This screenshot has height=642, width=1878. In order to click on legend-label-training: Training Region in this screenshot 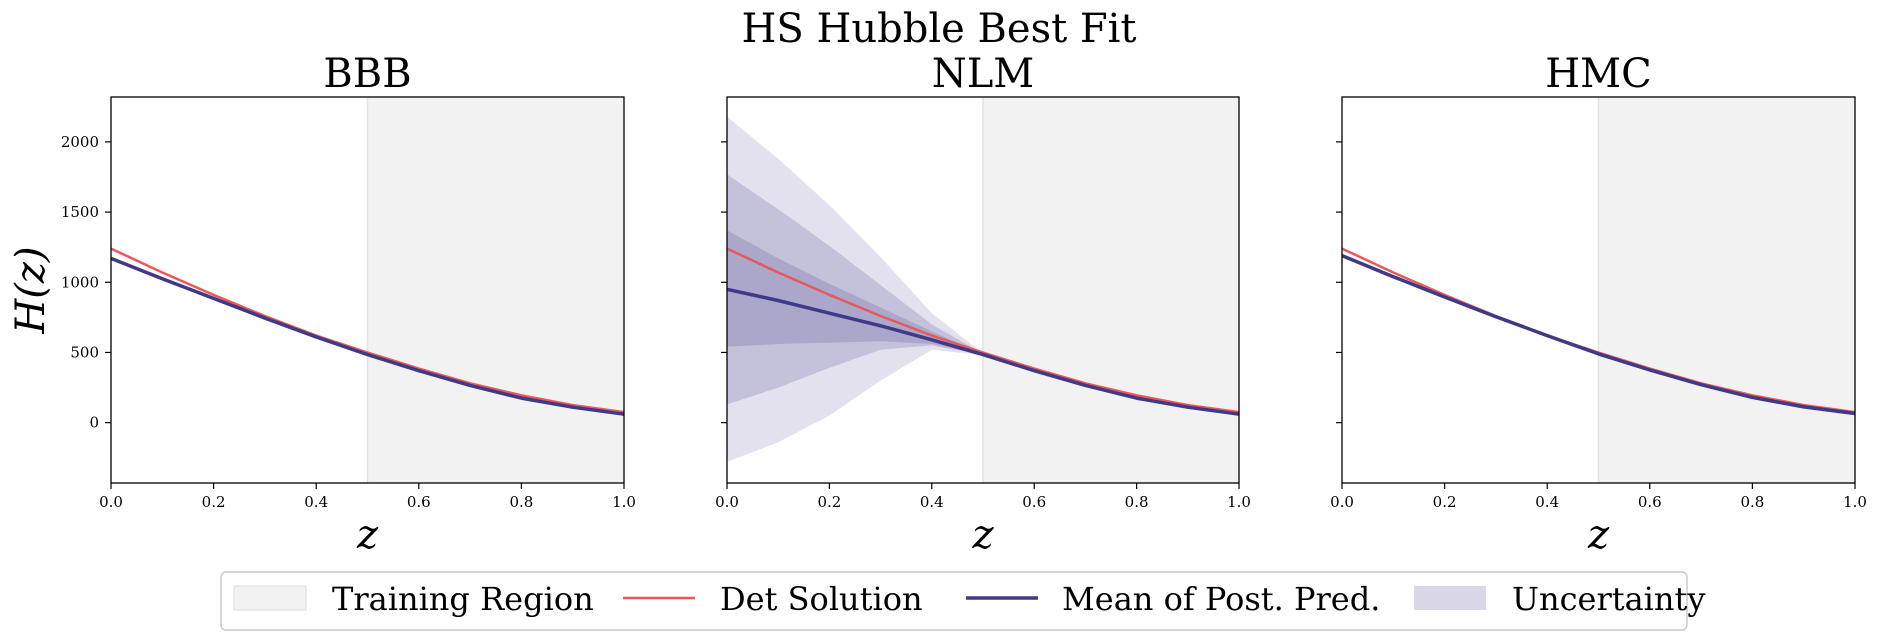, I will do `click(463, 599)`.